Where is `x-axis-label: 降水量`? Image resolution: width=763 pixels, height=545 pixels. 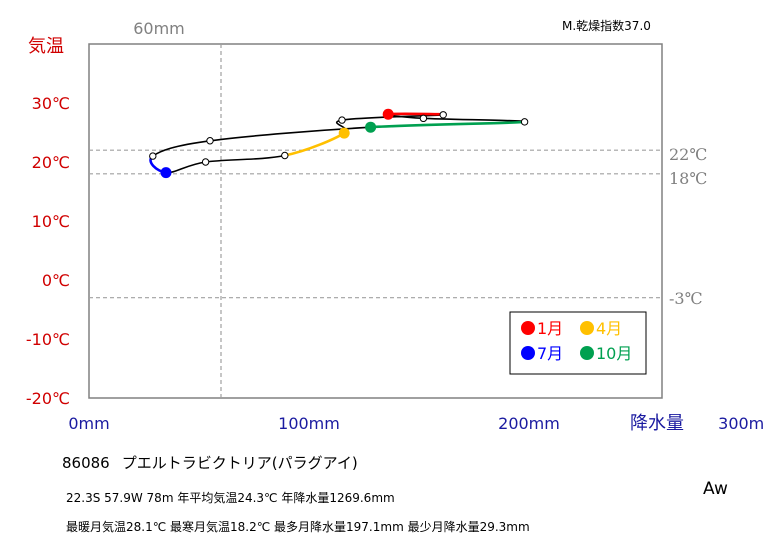 x-axis-label: 降水量 is located at coordinates (657, 423).